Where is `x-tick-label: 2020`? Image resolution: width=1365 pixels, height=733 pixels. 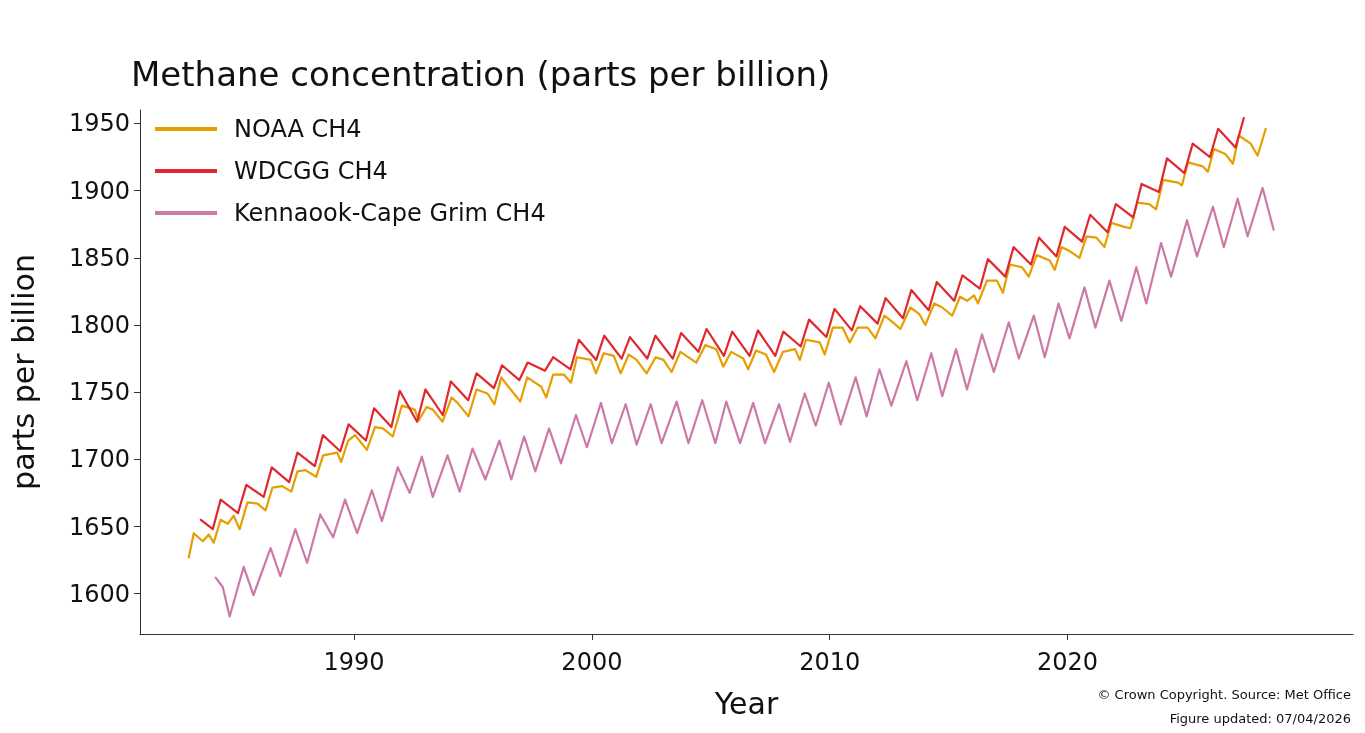
x-tick-label: 2020 is located at coordinates (1068, 662).